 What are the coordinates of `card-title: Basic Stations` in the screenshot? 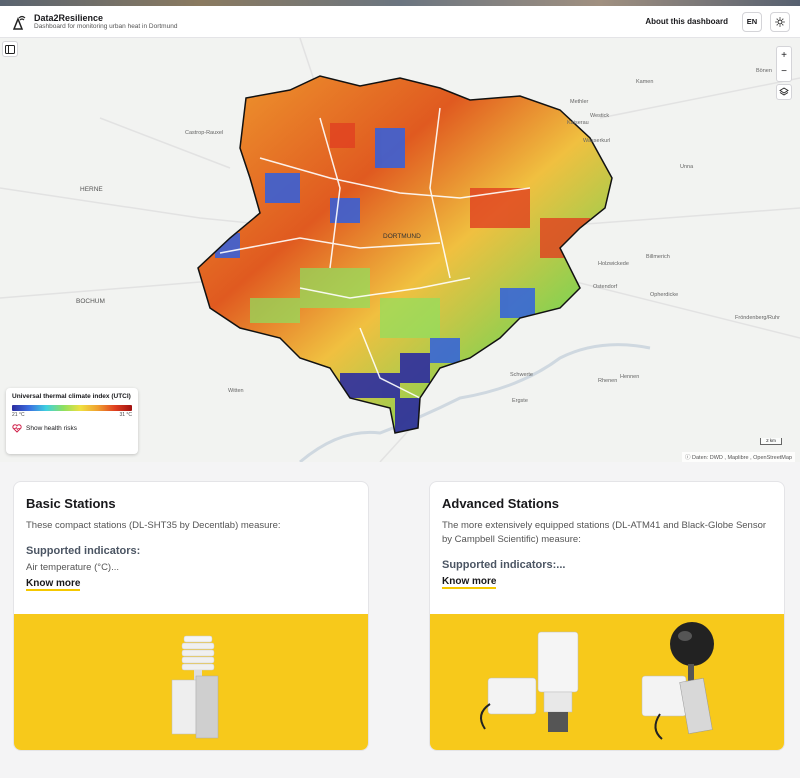 It's located at (71, 503).